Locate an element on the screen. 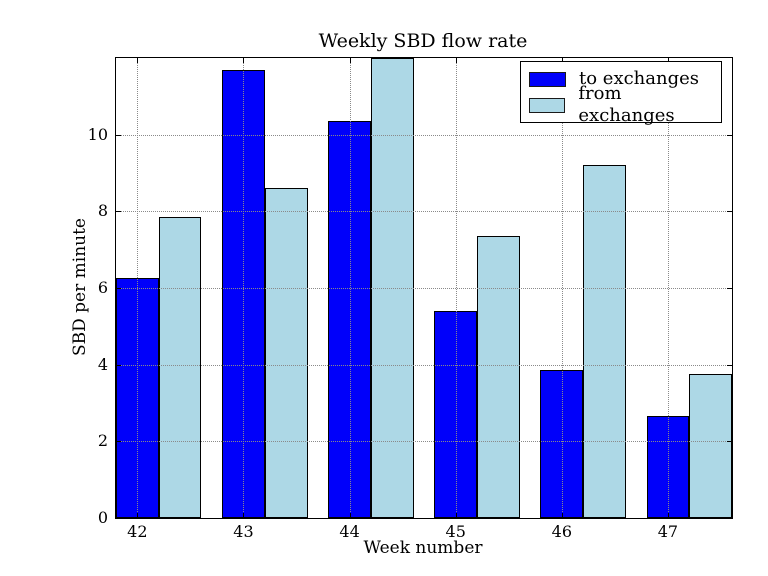 The image size is (768, 576). legend: to exchanges from exchanges is located at coordinates (621, 93).